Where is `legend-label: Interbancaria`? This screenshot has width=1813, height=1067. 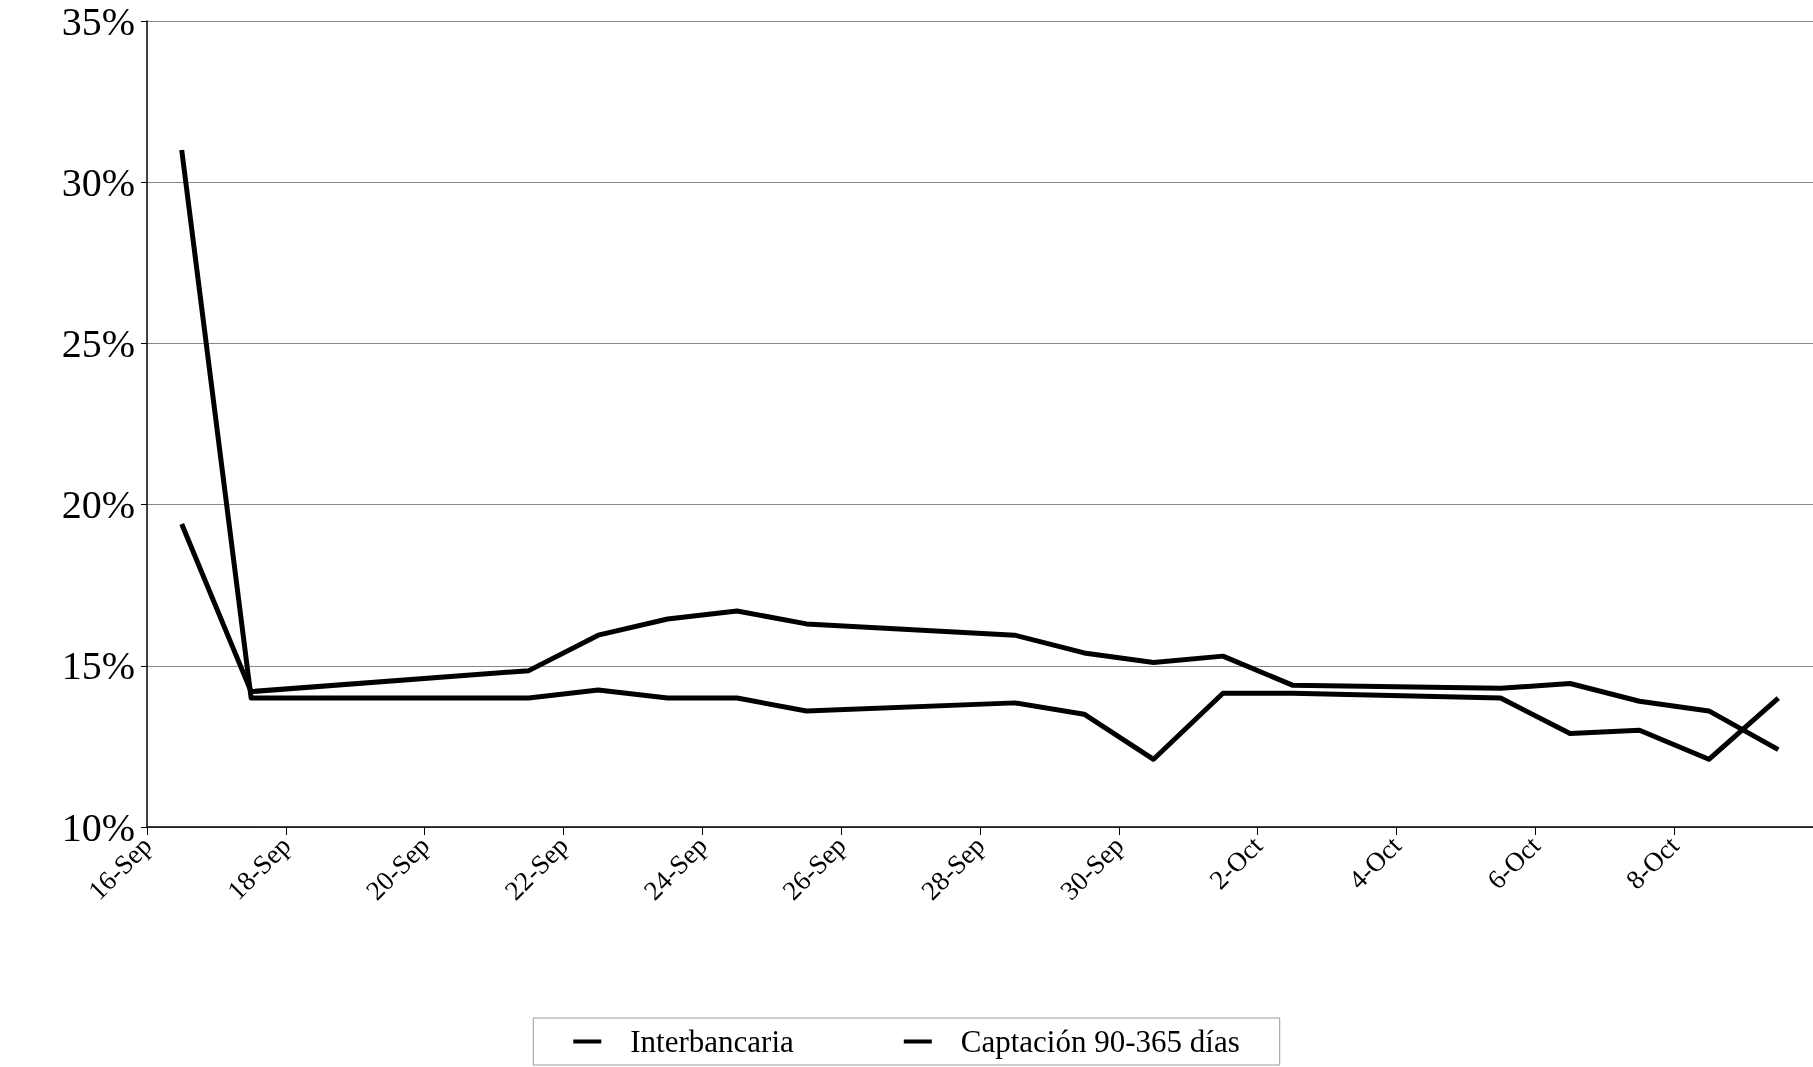 legend-label: Interbancaria is located at coordinates (712, 1041).